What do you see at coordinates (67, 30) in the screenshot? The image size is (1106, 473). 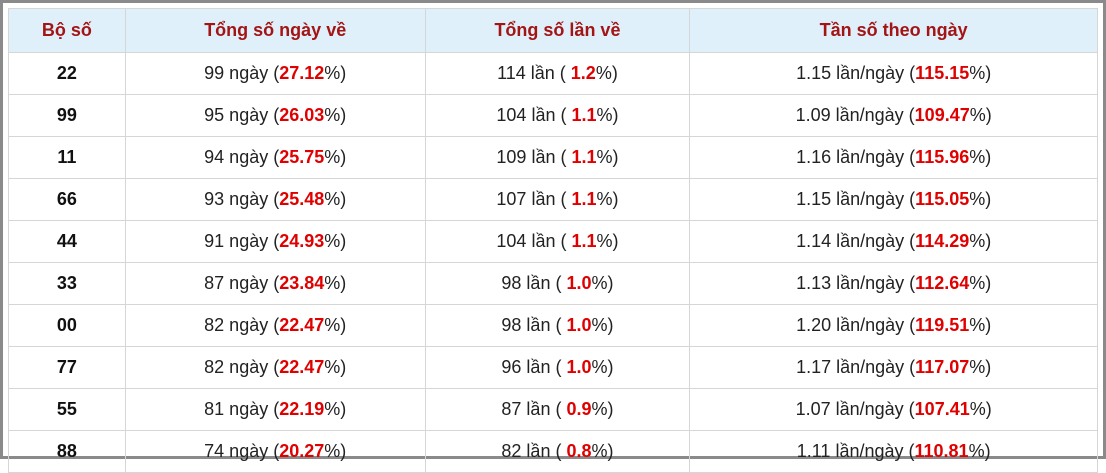 I see `header-cell: Bộ số` at bounding box center [67, 30].